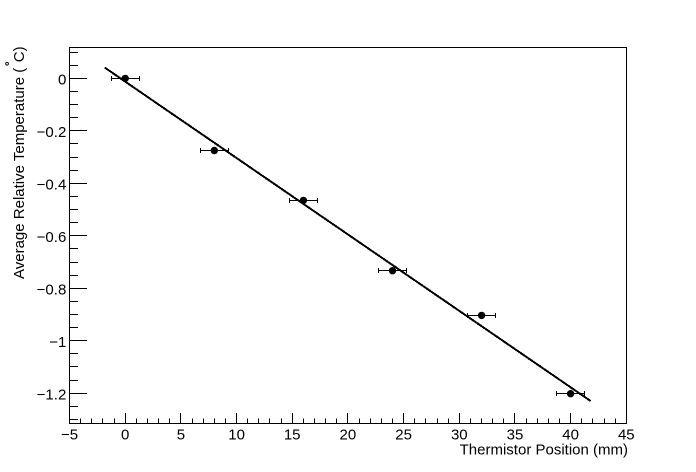 Image resolution: width=696 pixels, height=472 pixels. Describe the element at coordinates (52, 289) in the screenshot. I see `svg-text: −0.8` at that location.